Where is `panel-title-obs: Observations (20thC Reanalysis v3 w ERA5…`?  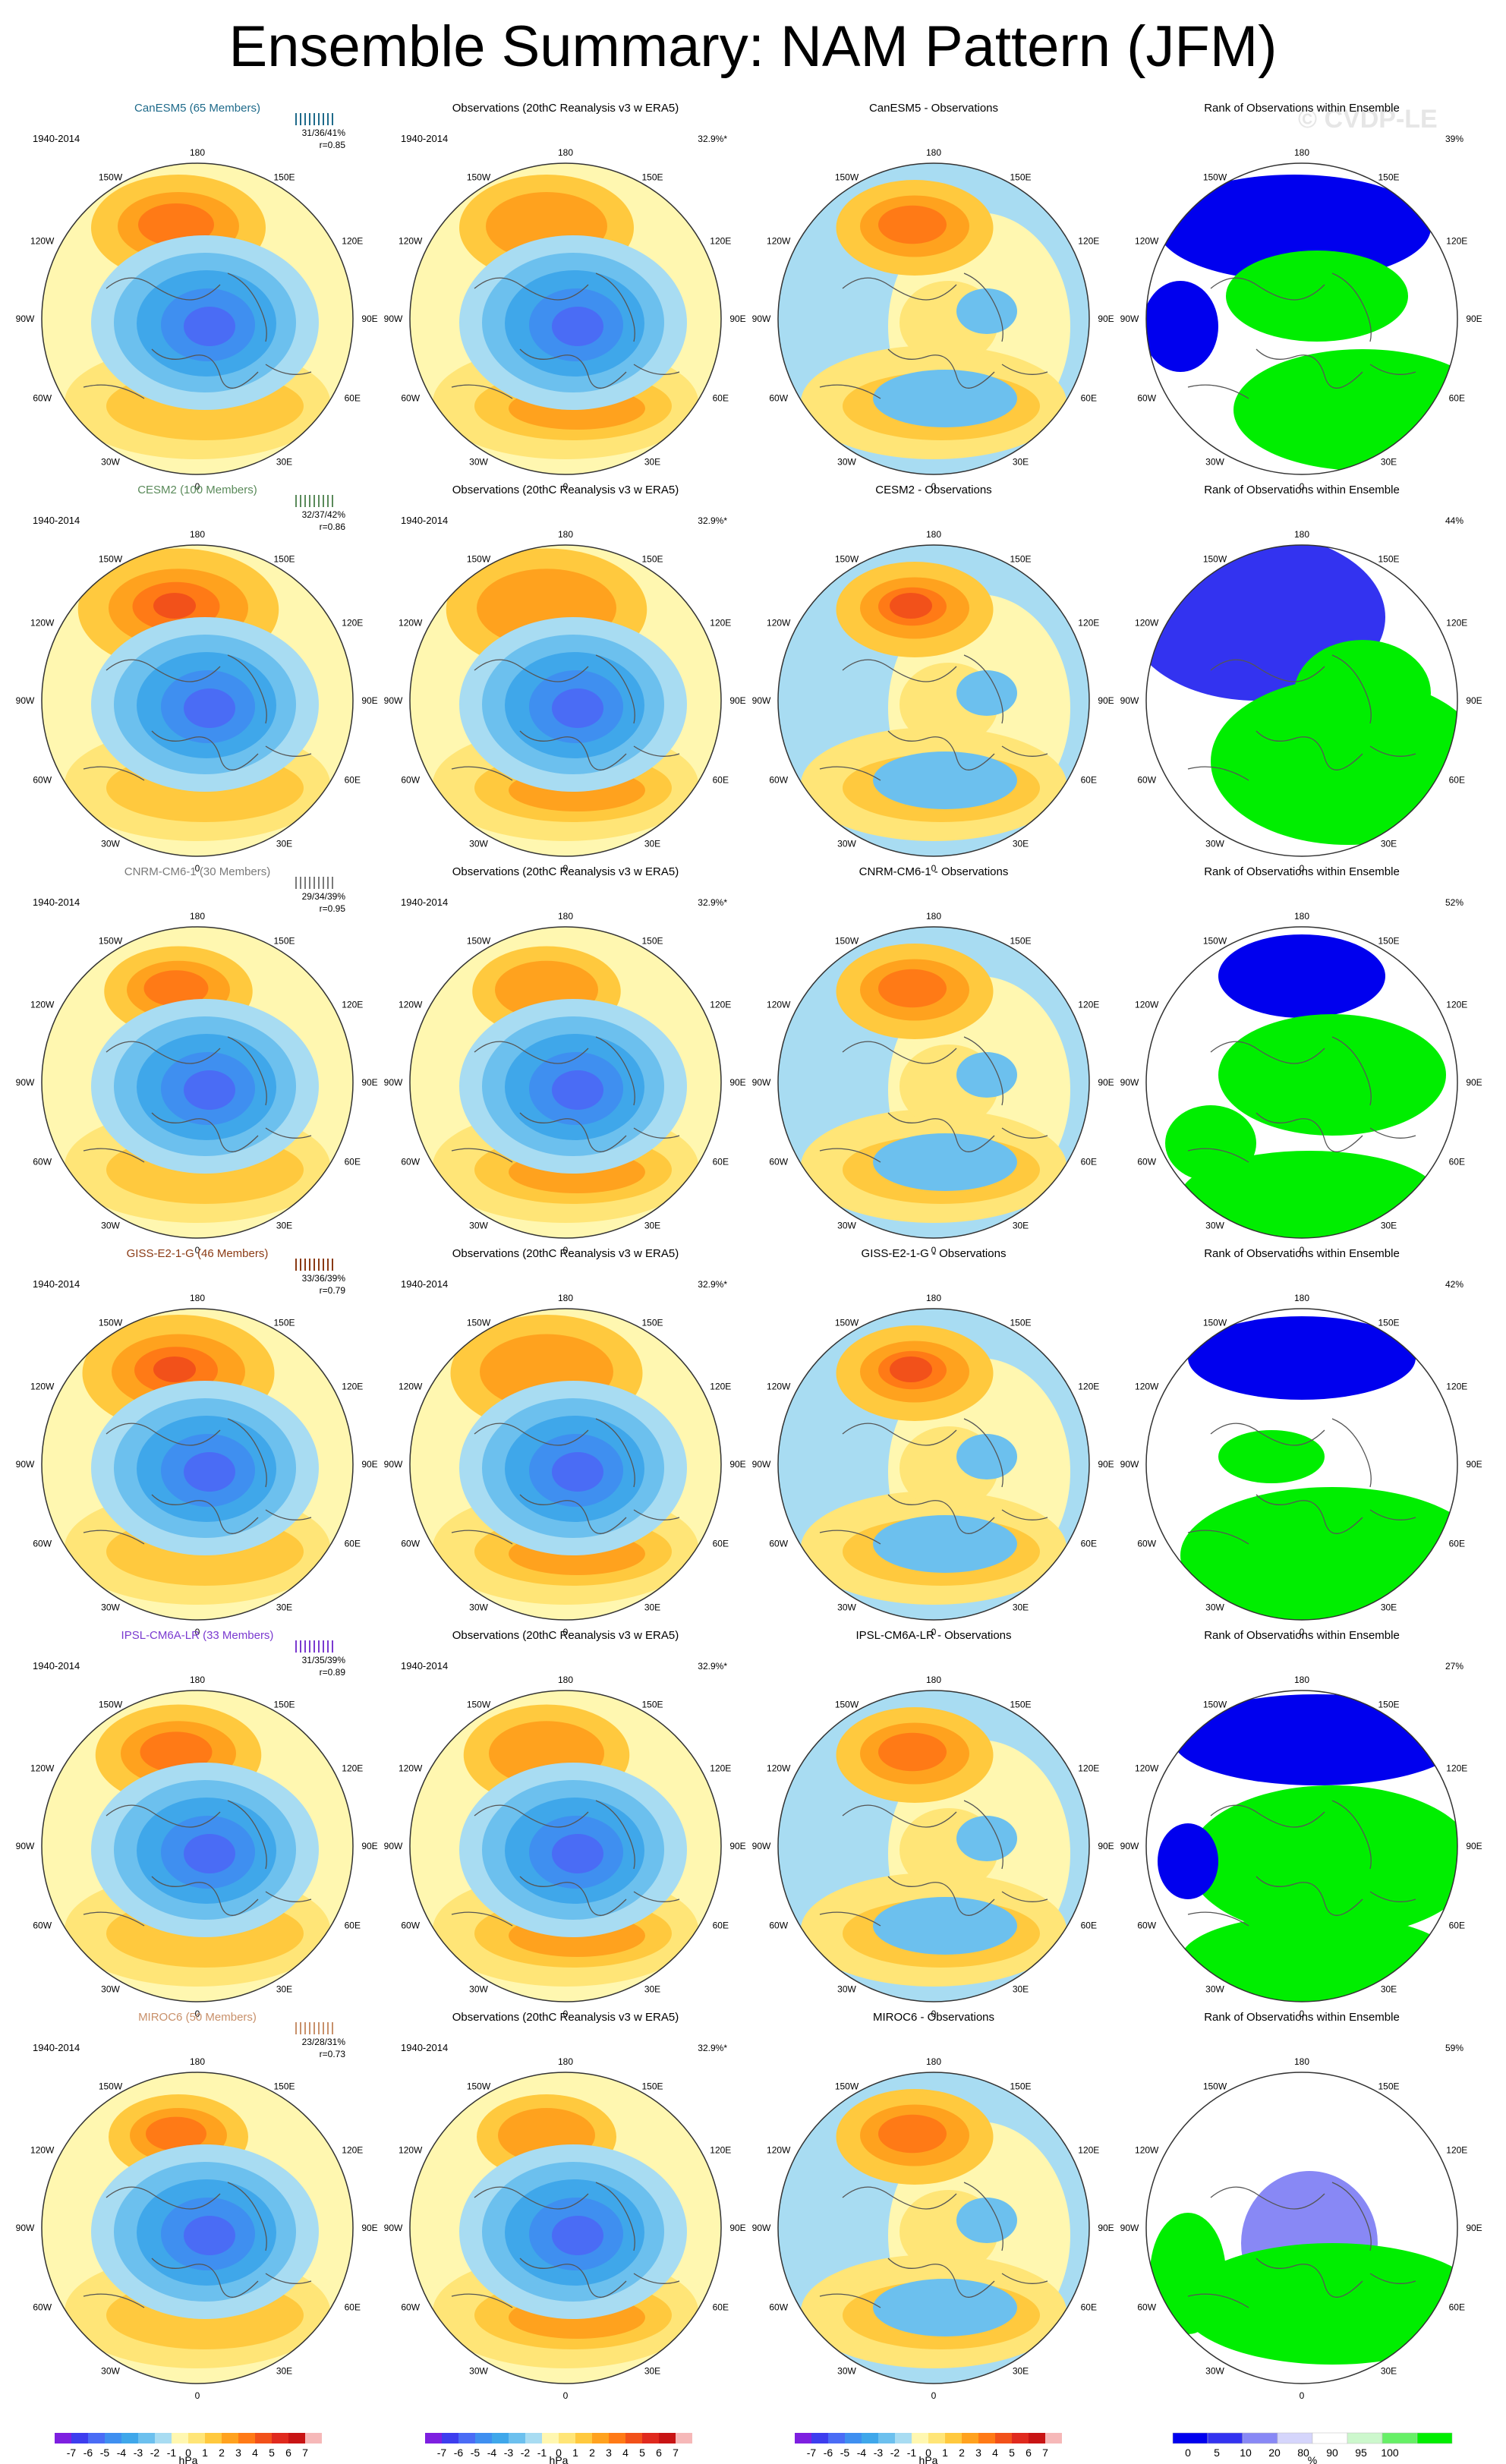 panel-title-obs: Observations (20thC Reanalysis v3 w ERA5… is located at coordinates (565, 490).